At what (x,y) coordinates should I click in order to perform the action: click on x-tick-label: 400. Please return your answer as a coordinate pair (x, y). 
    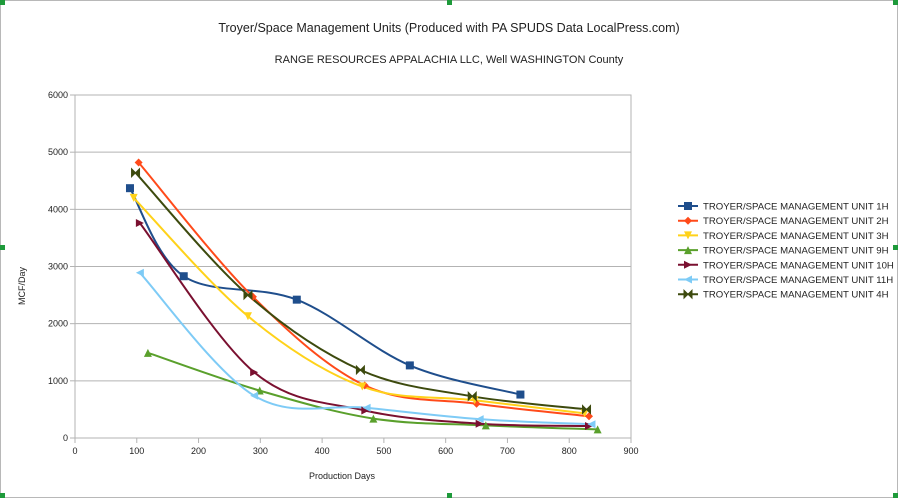
    Looking at the image, I should click on (322, 451).